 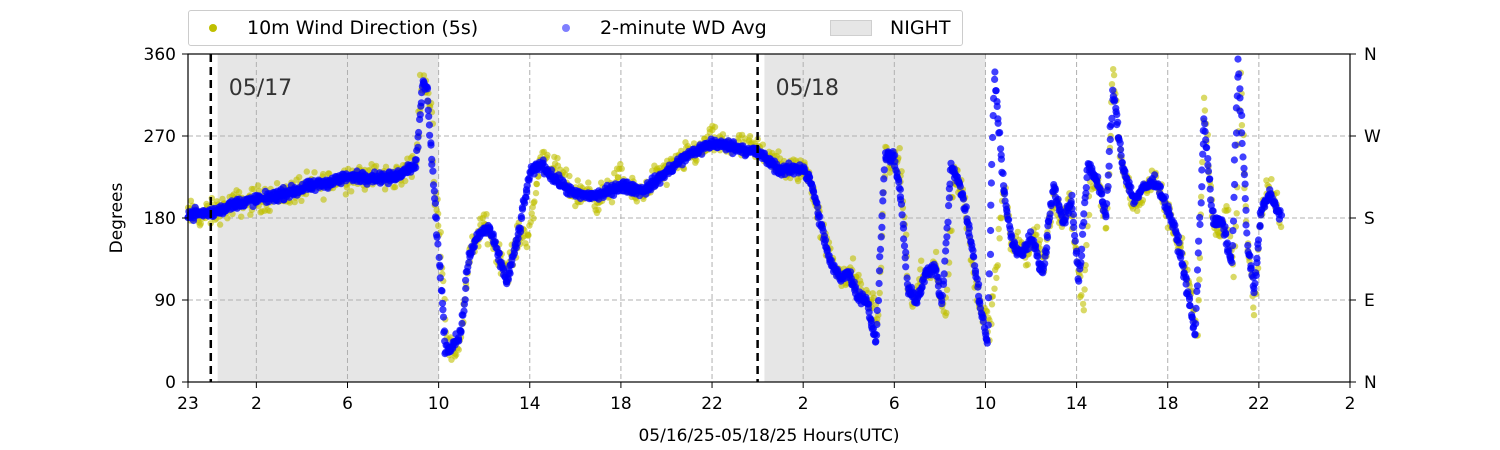 What do you see at coordinates (160, 219) in the screenshot?
I see `y-tick-label: 180` at bounding box center [160, 219].